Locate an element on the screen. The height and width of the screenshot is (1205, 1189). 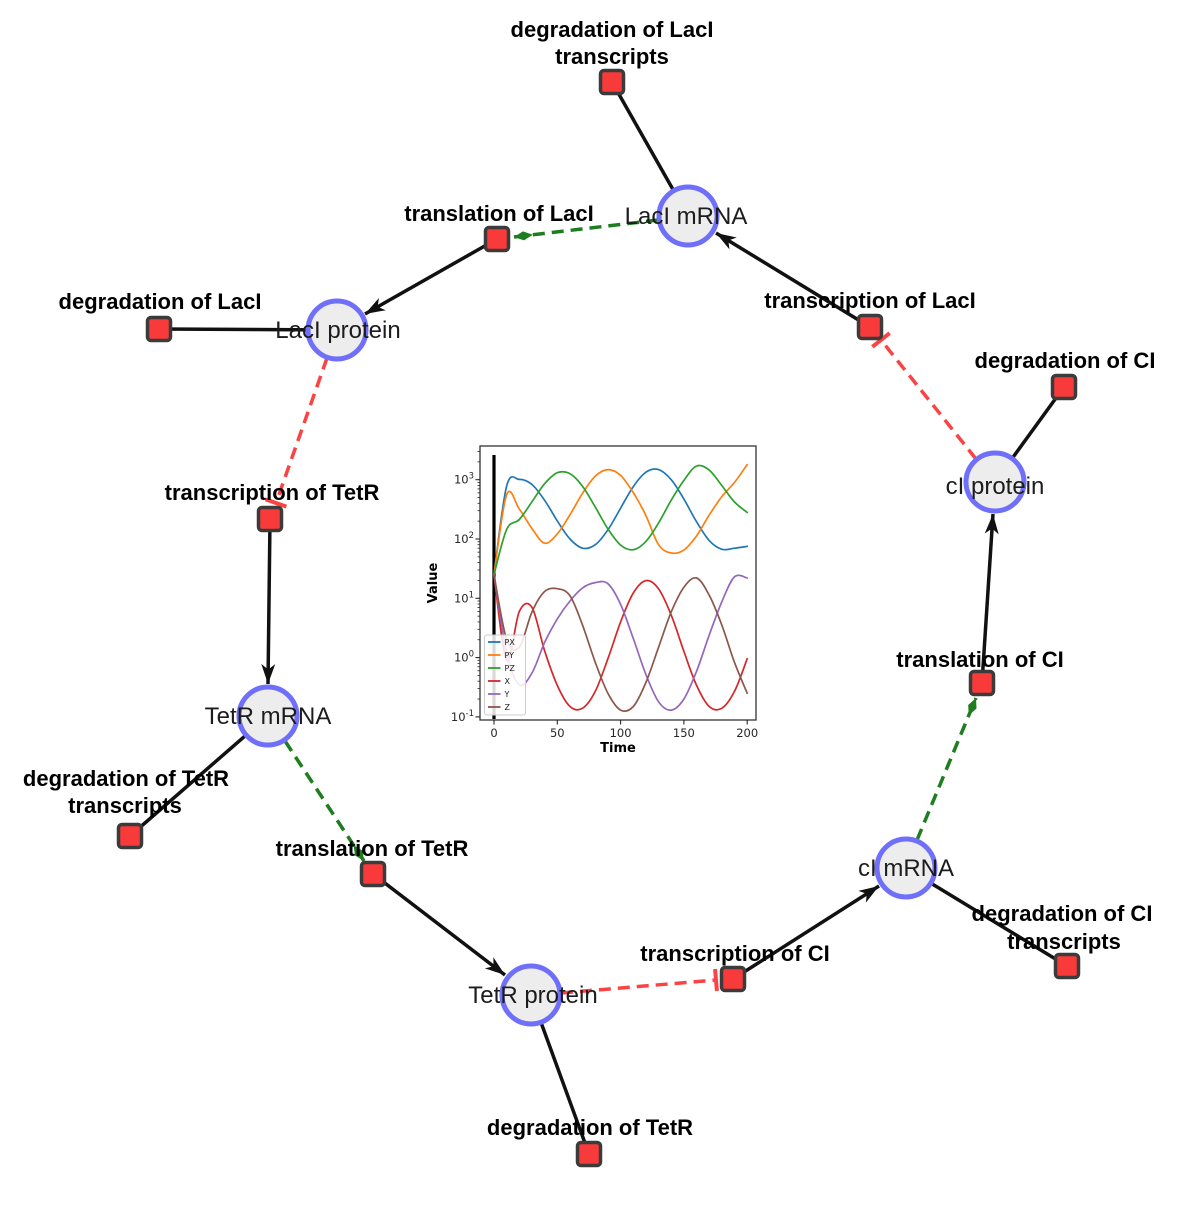
x-tick-label: 50 is located at coordinates (557, 733).